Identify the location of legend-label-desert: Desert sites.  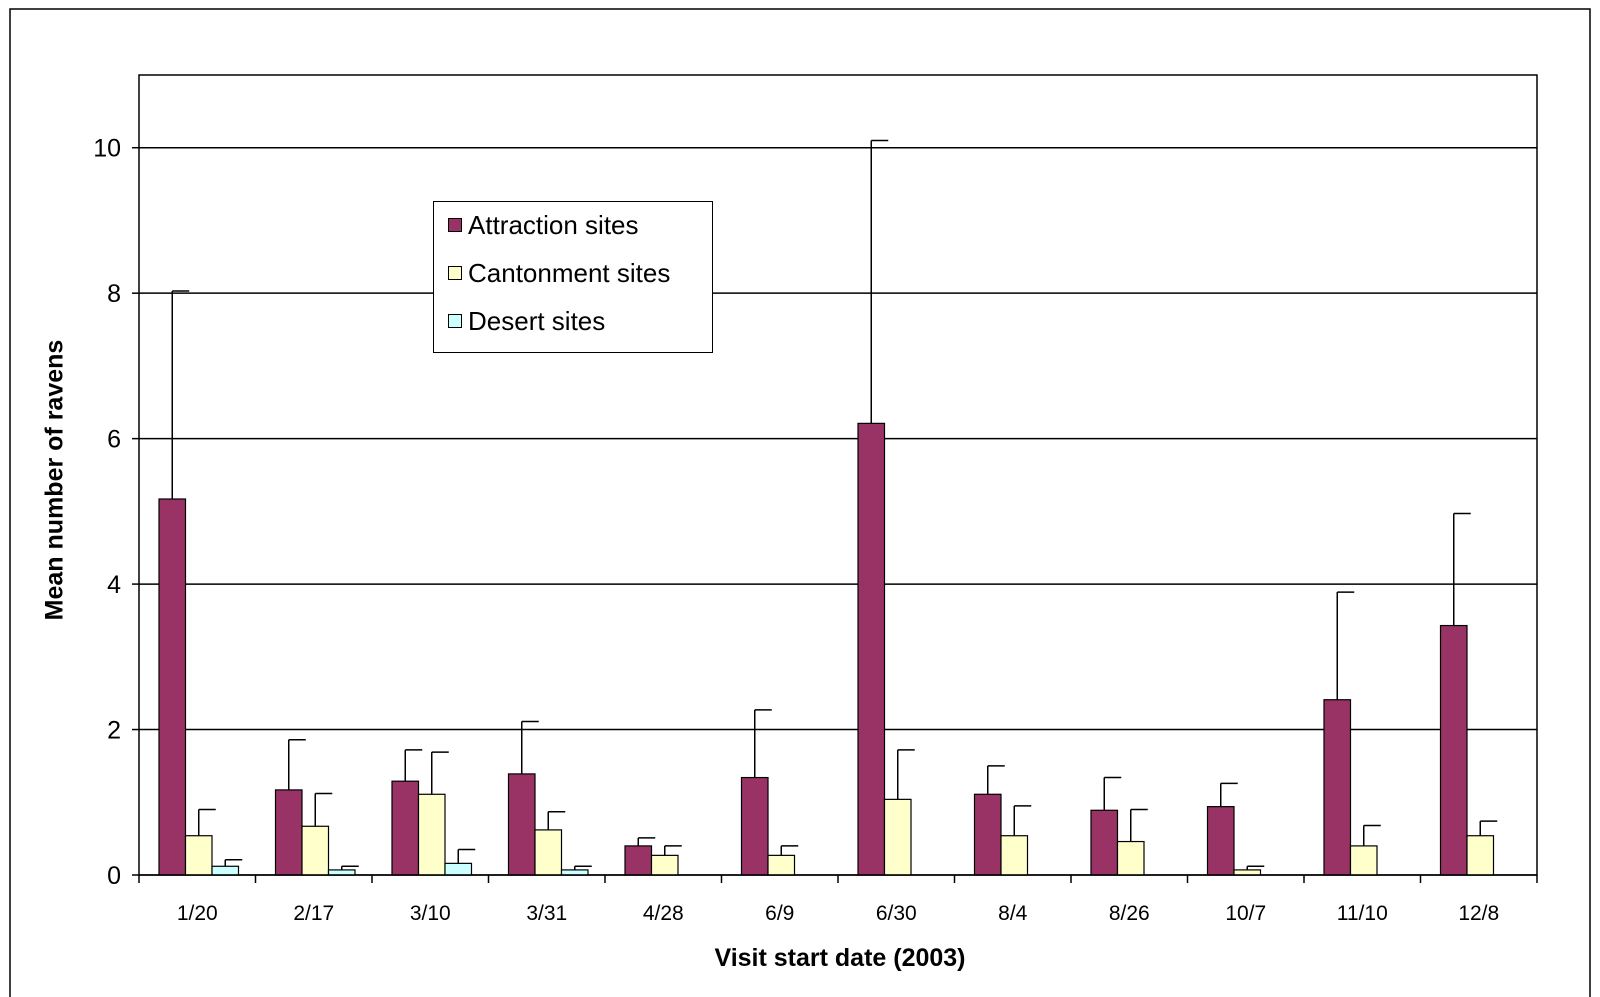
(537, 320).